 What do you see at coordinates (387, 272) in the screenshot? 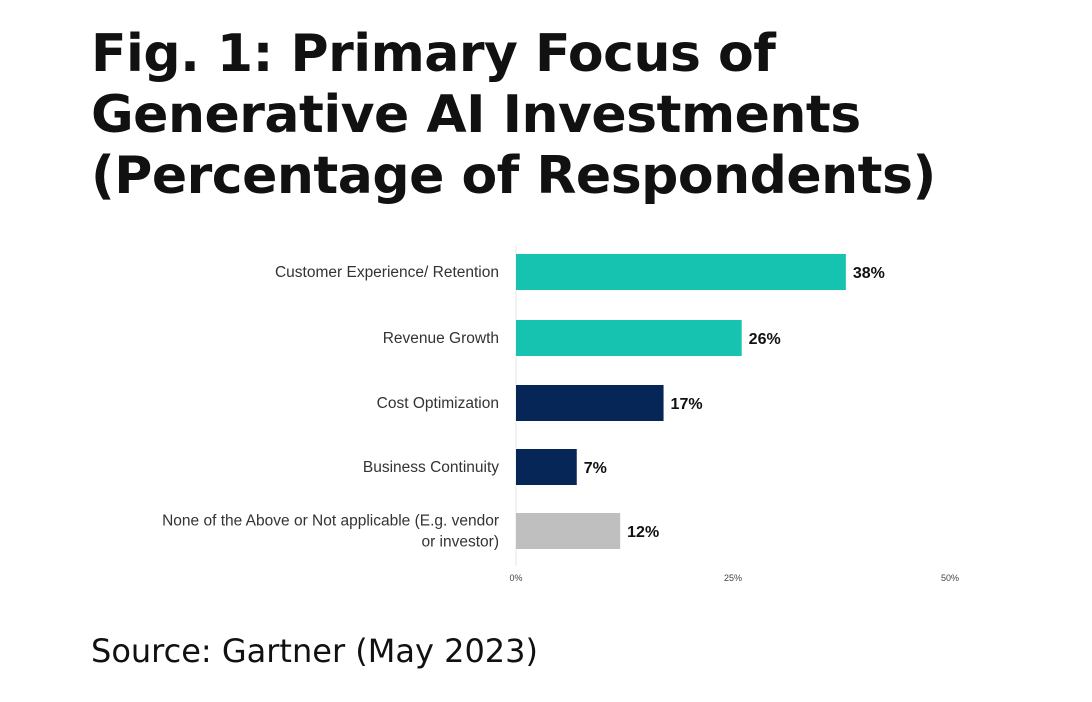
I see `category-label: Customer Experience/ Retention` at bounding box center [387, 272].